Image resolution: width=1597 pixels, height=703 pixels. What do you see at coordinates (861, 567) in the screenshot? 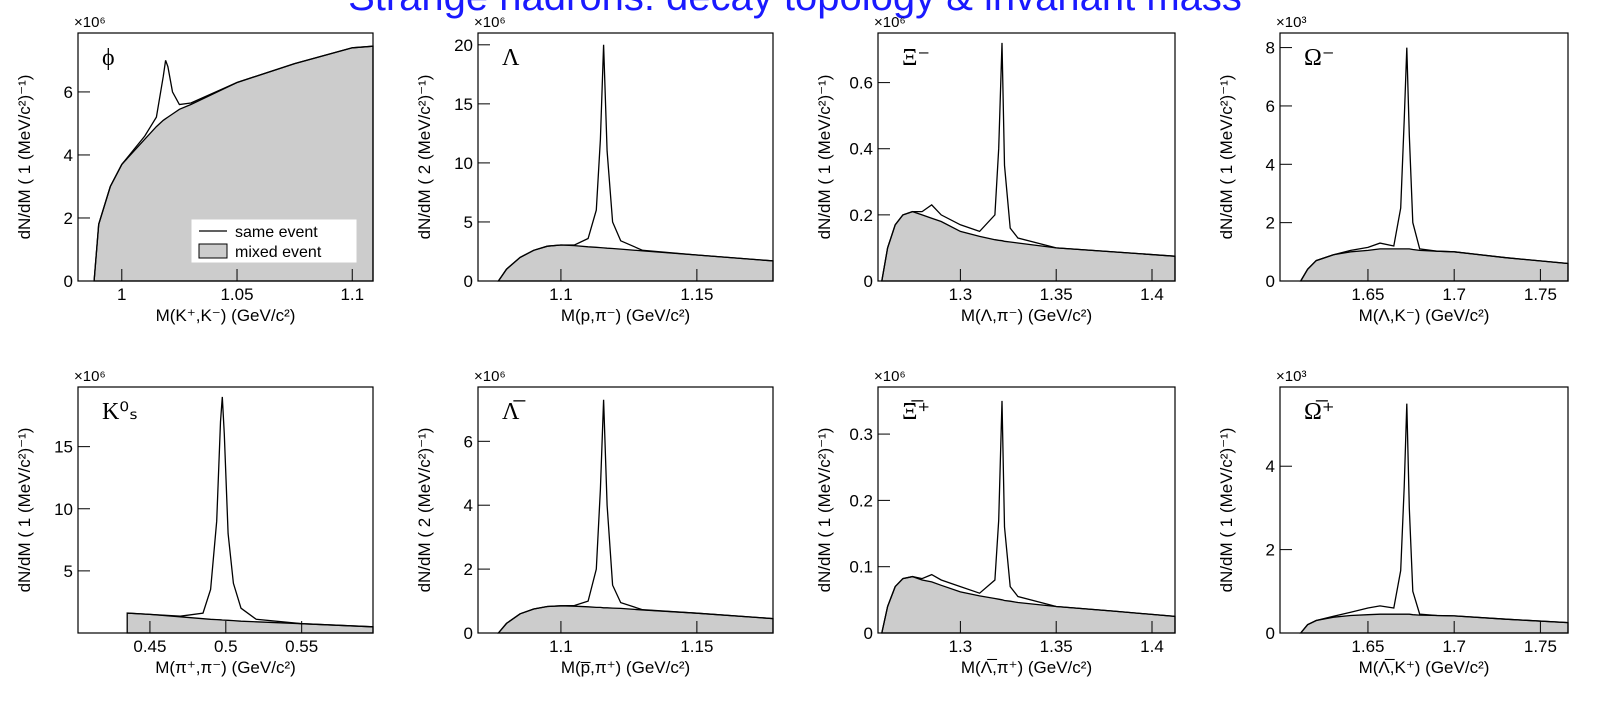
I see `y-tick-label: 0.1` at bounding box center [861, 567].